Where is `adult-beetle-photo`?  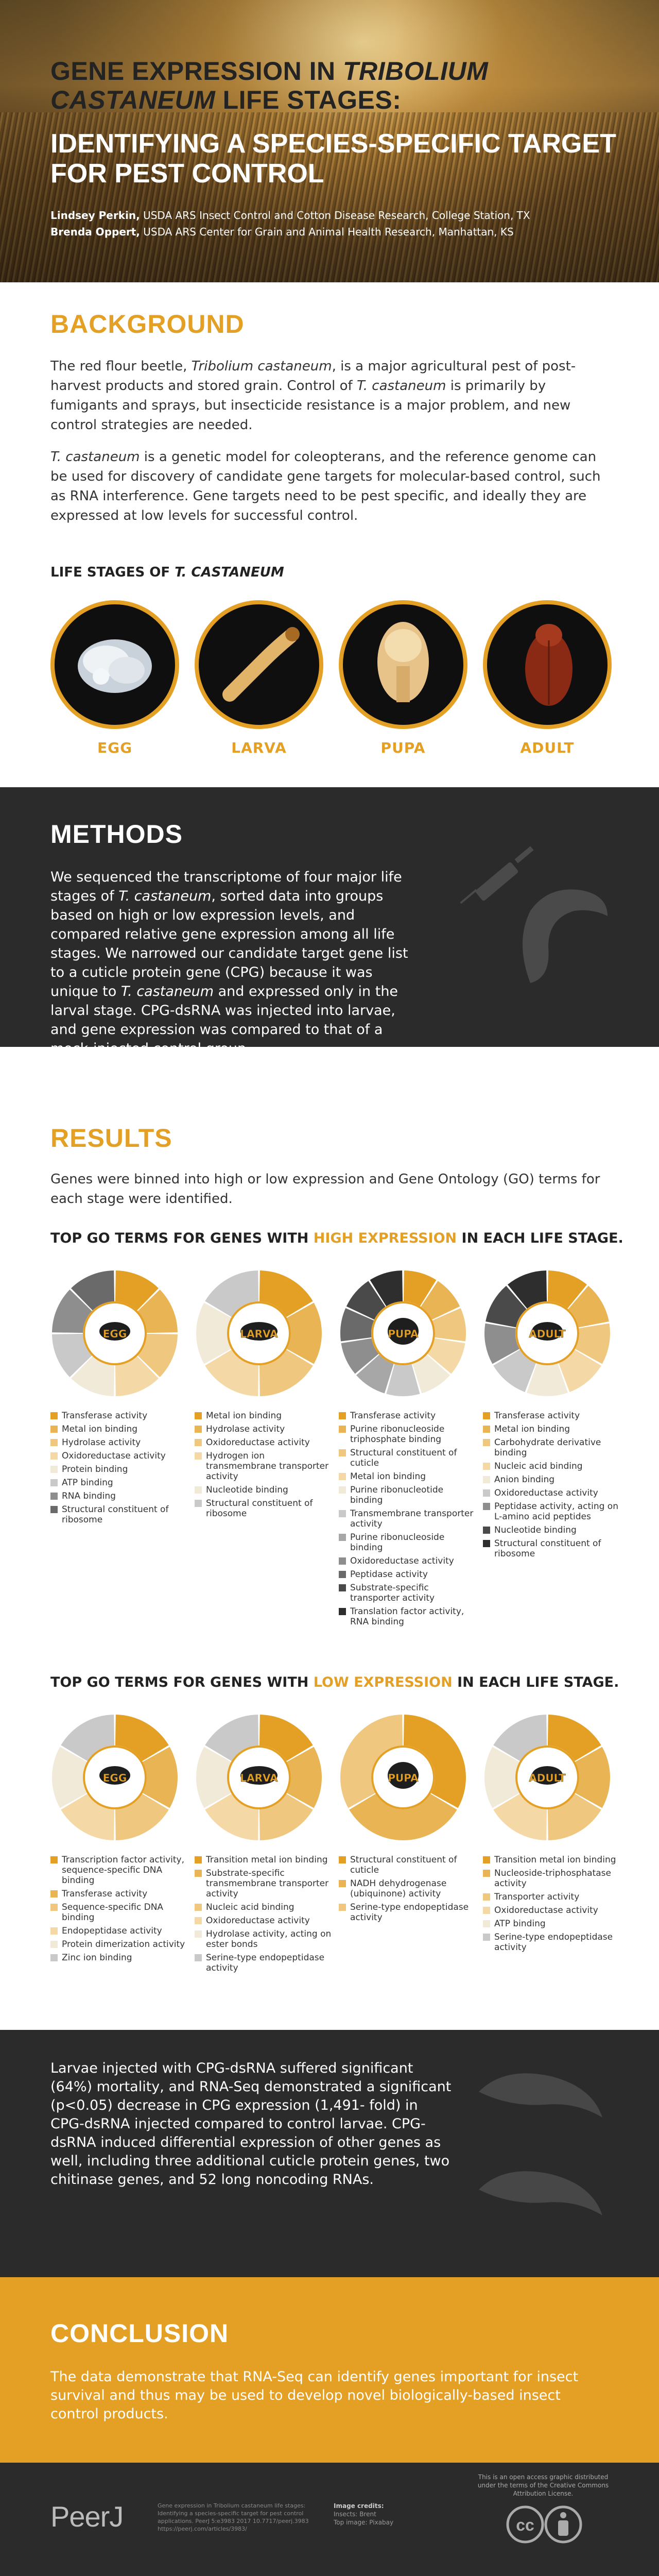 adult-beetle-photo is located at coordinates (548, 664).